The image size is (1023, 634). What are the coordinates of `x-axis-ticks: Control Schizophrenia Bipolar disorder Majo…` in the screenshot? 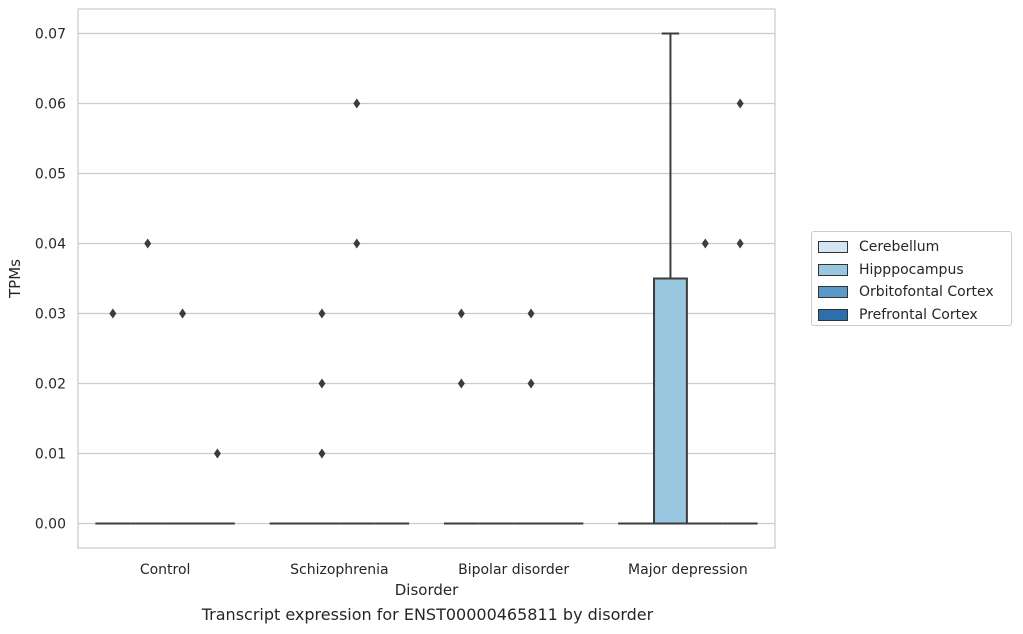 It's located at (444, 570).